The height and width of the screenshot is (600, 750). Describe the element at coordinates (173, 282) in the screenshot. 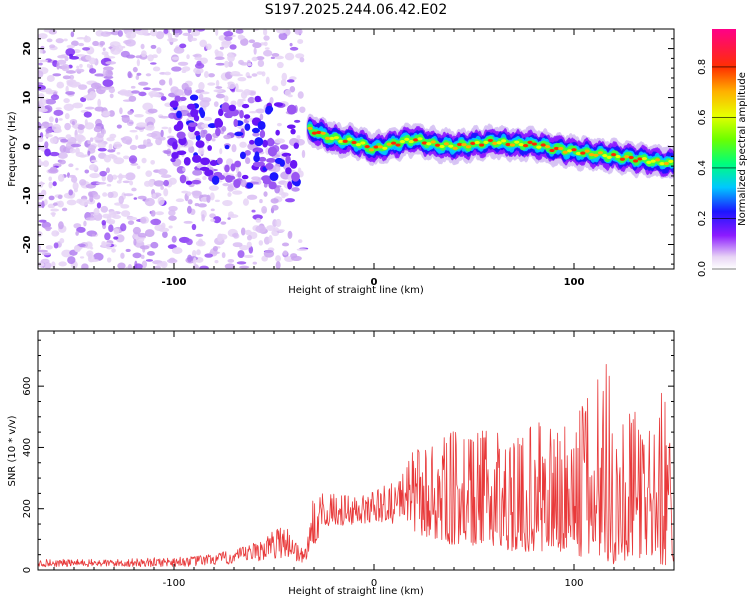

I see `spectrogram-x-tick-label: -100` at that location.